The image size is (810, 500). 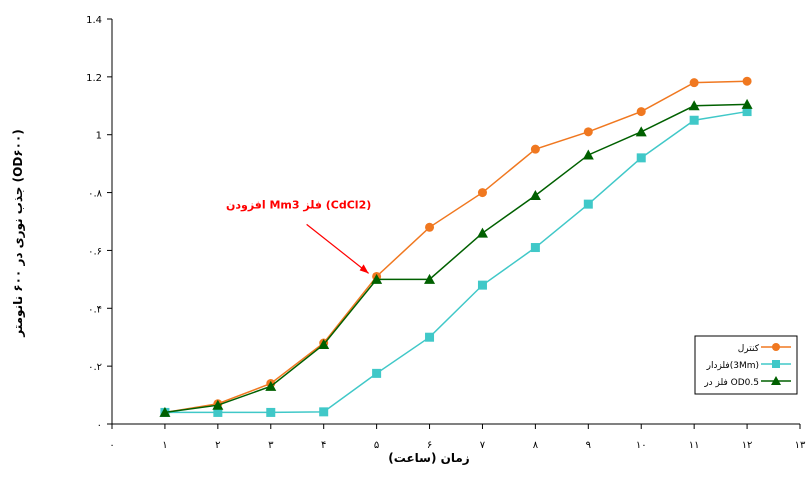 What do you see at coordinates (536, 445) in the screenshot?
I see `x-tick-label: ۸` at bounding box center [536, 445].